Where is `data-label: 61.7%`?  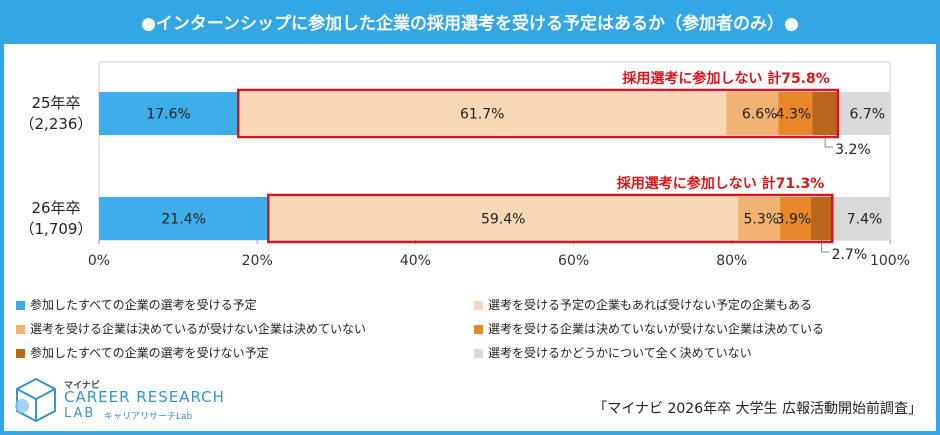 data-label: 61.7% is located at coordinates (482, 115).